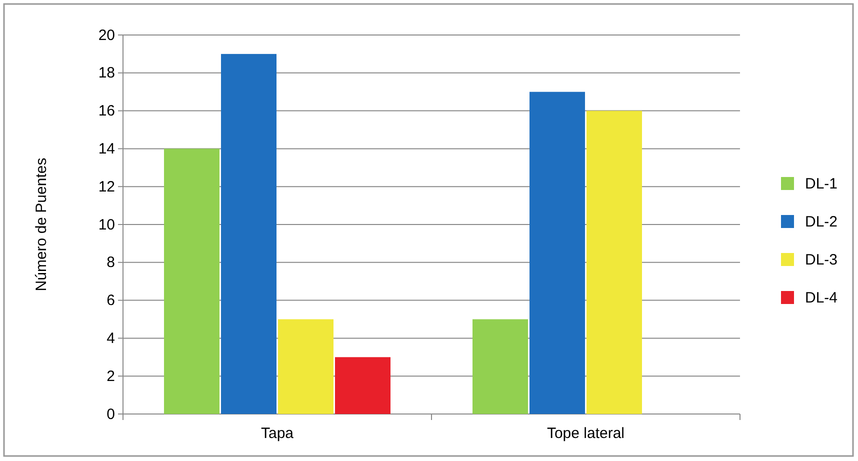 This screenshot has width=858, height=461. I want to click on x-tick-label: Tope lateral, so click(585, 433).